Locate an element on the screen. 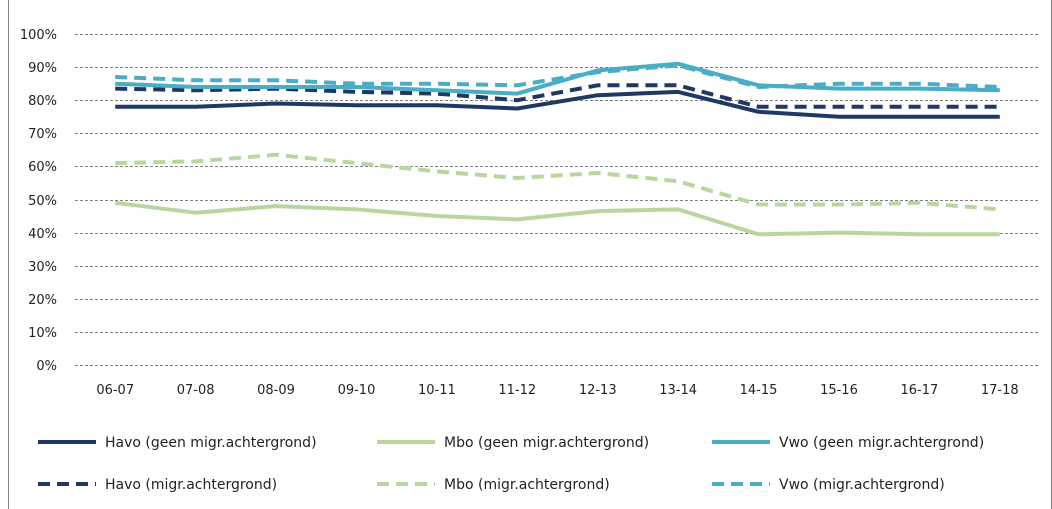  x-tick-label: 14-15 is located at coordinates (759, 390).